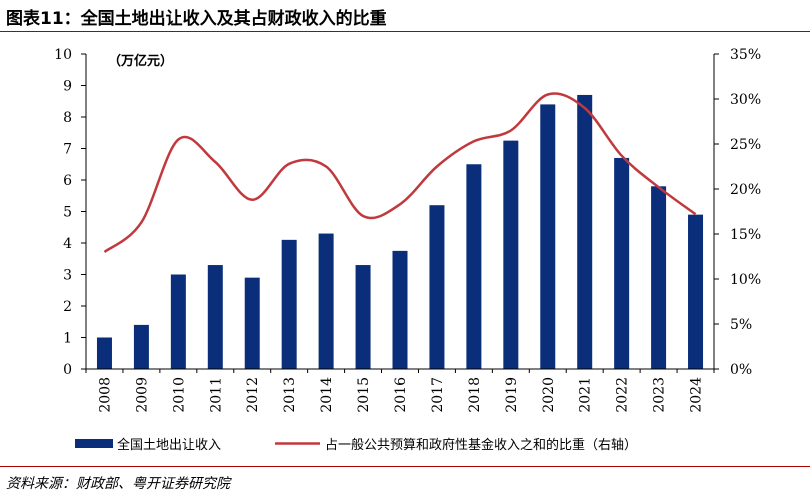 This screenshot has height=500, width=810. What do you see at coordinates (253, 395) in the screenshot?
I see `x-axis-tick-label: 2012` at bounding box center [253, 395].